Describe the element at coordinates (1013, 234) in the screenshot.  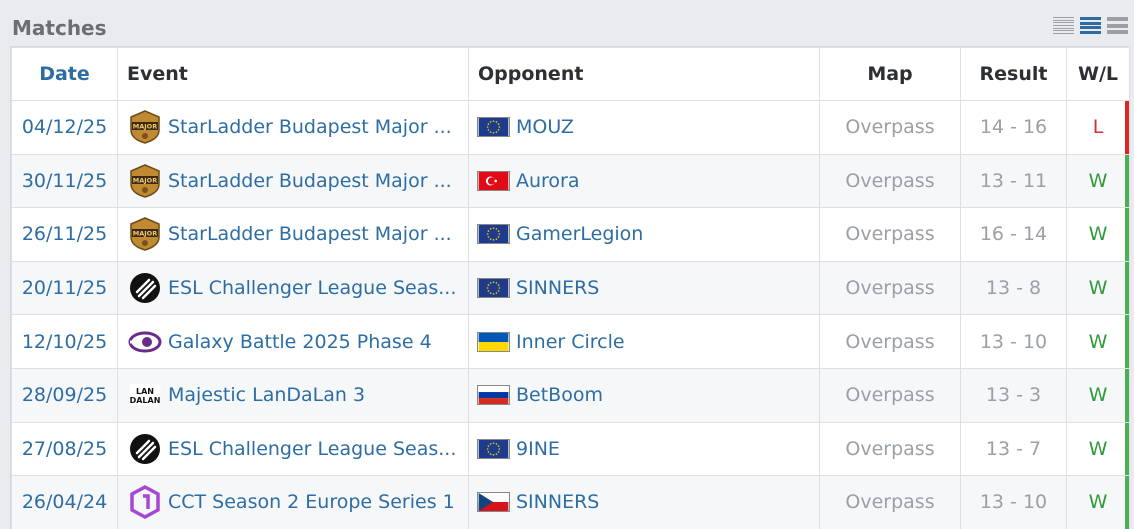
I see `match-result: 16 - 14` at that location.